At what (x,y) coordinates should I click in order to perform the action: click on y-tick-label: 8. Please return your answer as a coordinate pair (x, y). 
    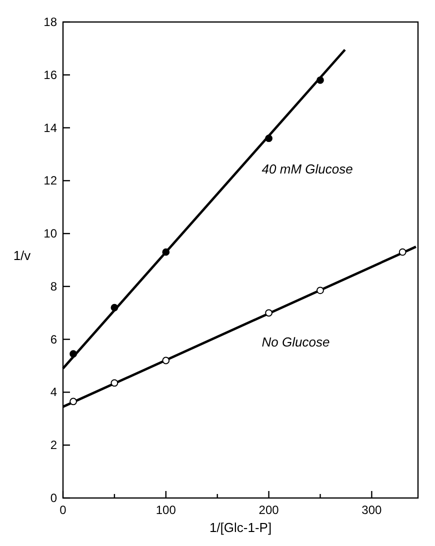
    Looking at the image, I should click on (54, 286).